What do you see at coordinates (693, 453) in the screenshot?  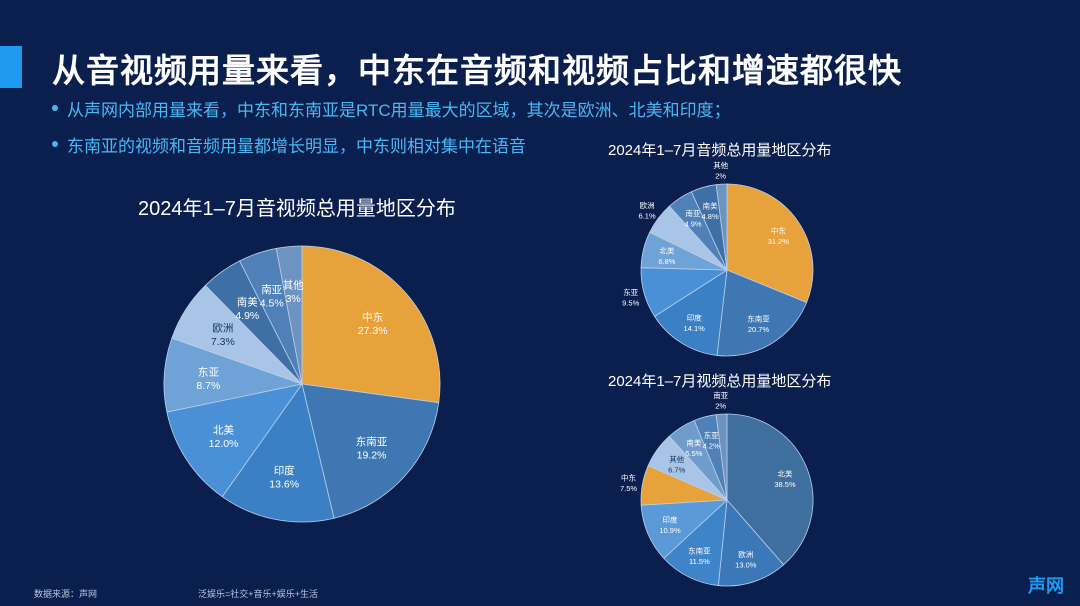 I see `slice-value-label: 5.5%` at bounding box center [693, 453].